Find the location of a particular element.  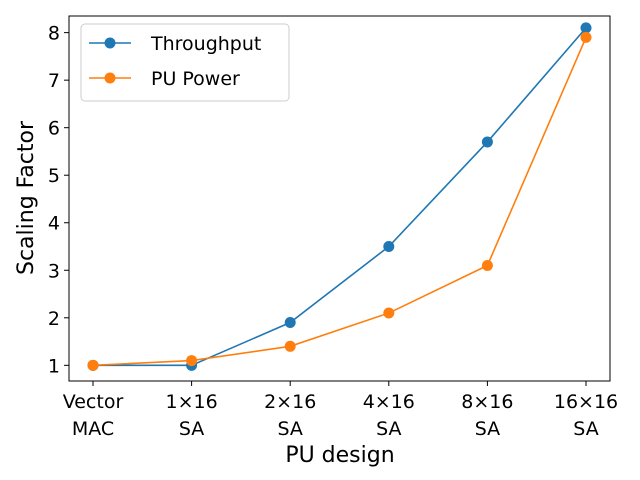

y-tick-label: 7 is located at coordinates (54, 81).